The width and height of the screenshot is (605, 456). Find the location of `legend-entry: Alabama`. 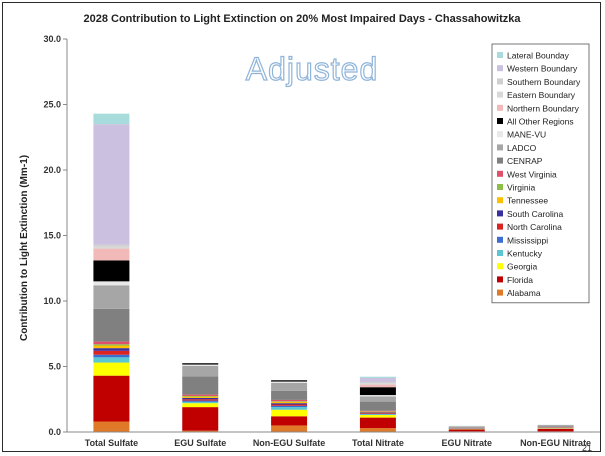

legend-entry: Alabama is located at coordinates (524, 293).